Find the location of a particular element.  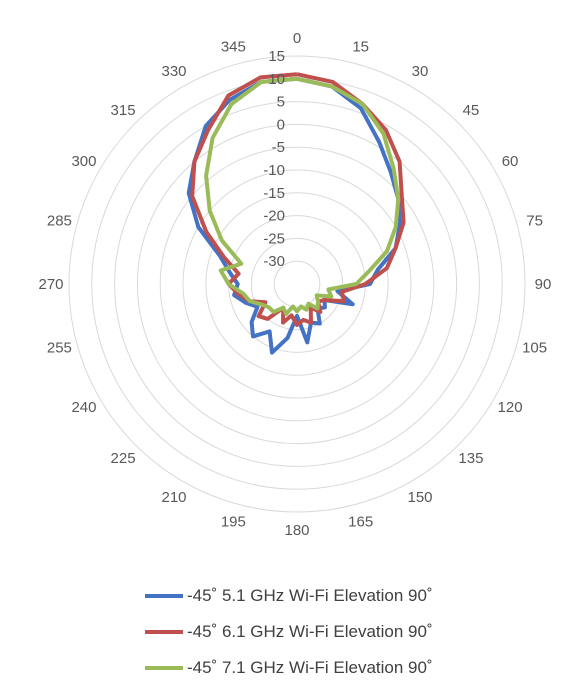

angle-tick-label: 15 is located at coordinates (360, 46).